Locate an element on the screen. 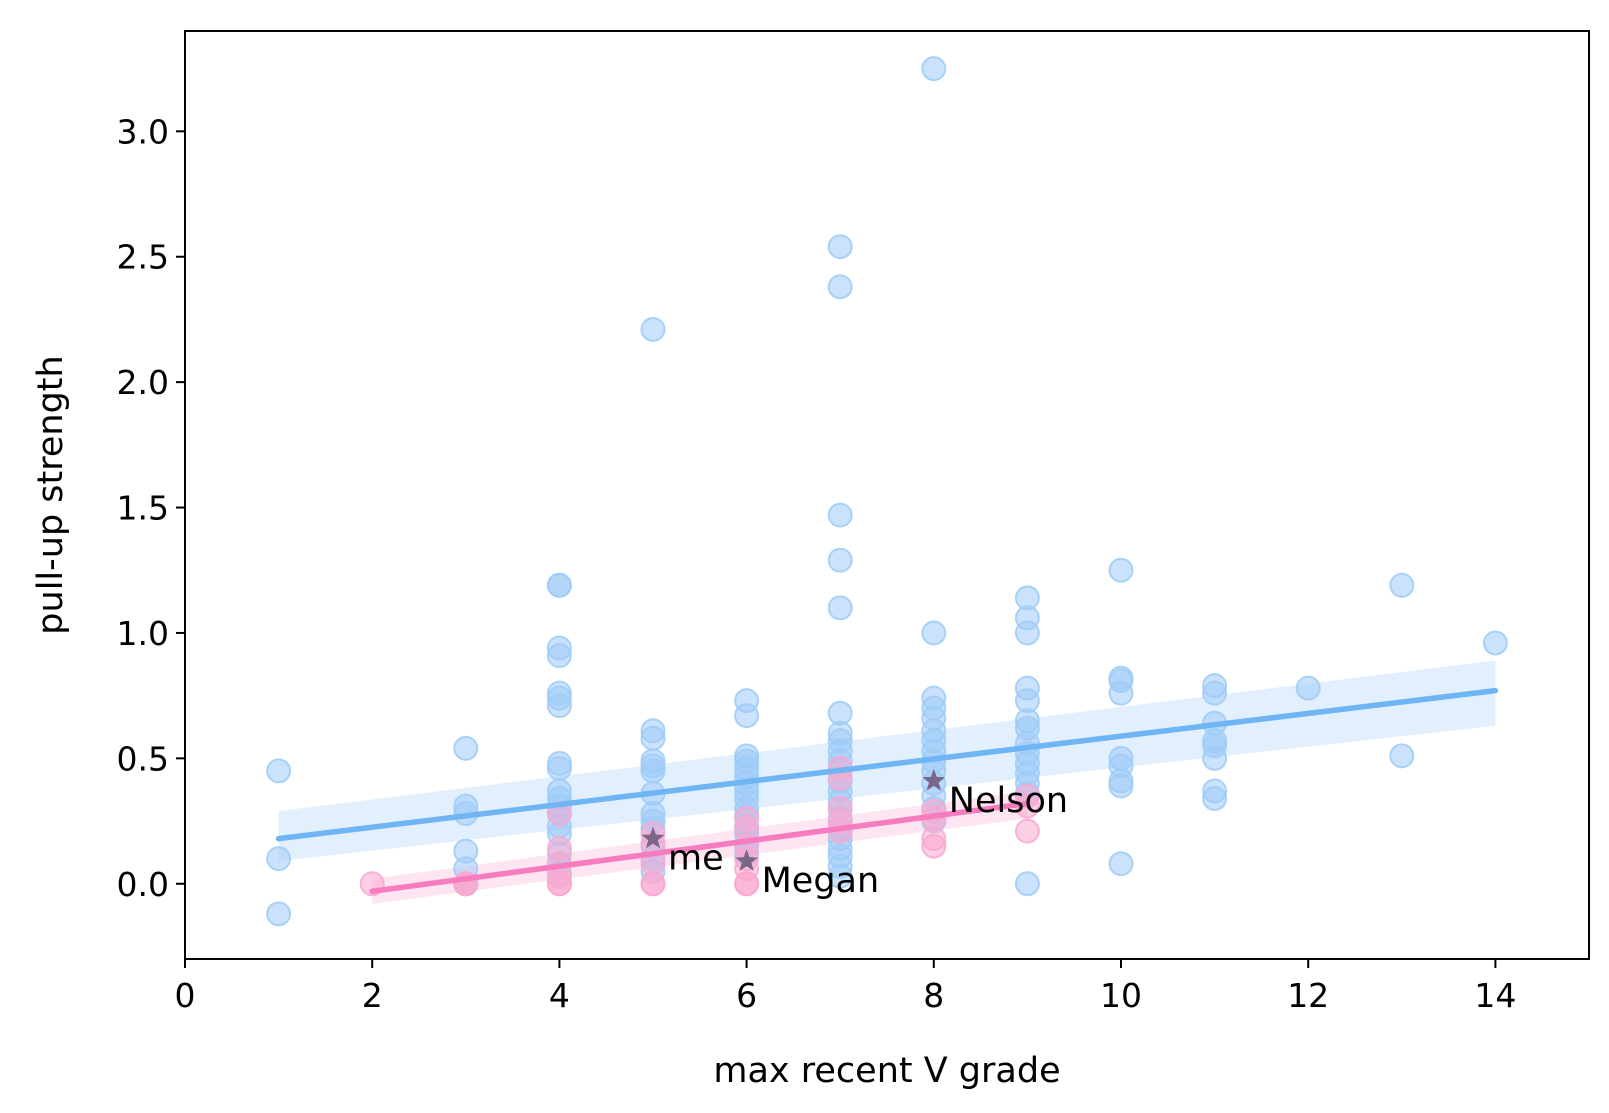  x-tick-label: 12 is located at coordinates (1308, 995).